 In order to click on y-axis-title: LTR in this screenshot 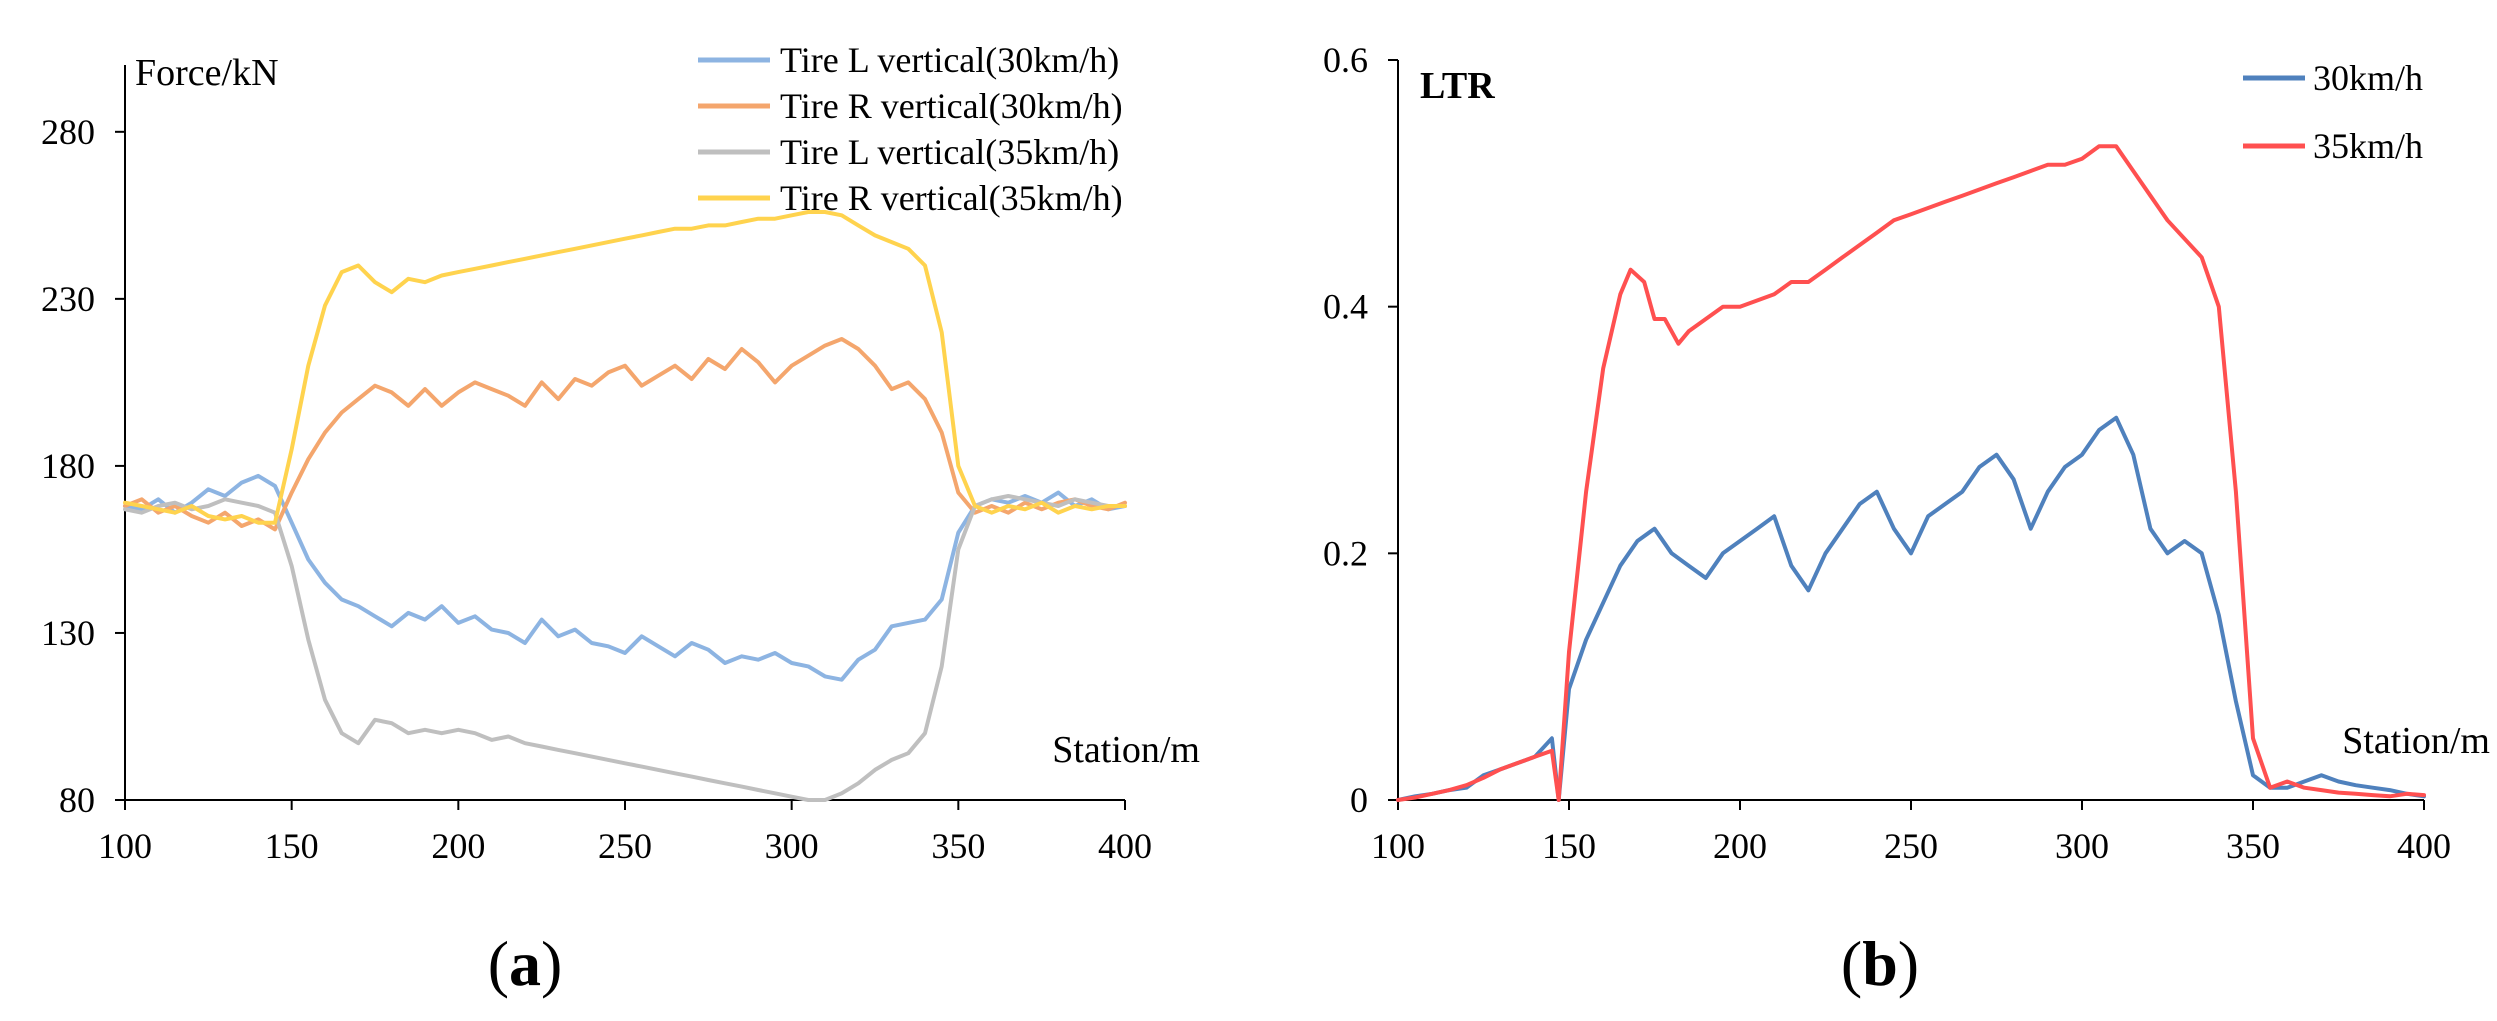, I will do `click(1457, 86)`.